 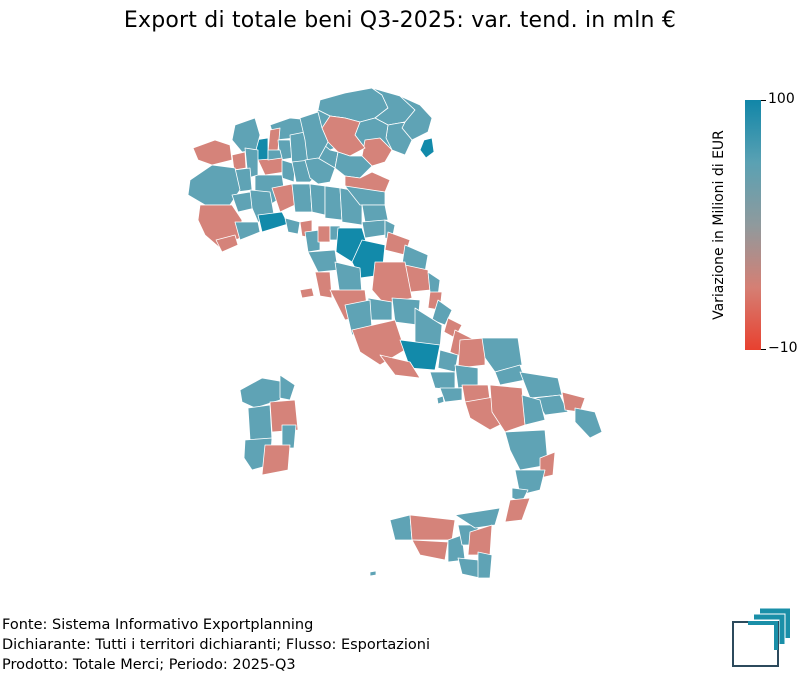 I want to click on province-lucca, so click(x=312, y=241).